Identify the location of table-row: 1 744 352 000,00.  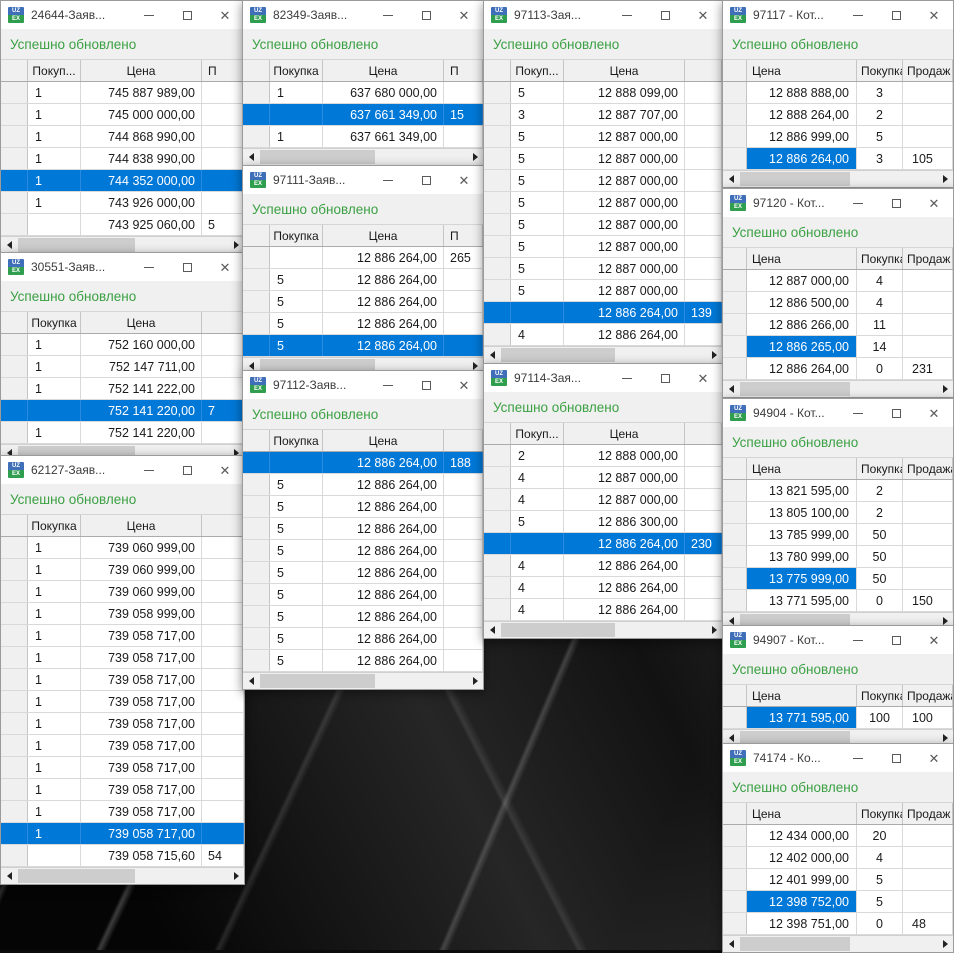
(122, 181).